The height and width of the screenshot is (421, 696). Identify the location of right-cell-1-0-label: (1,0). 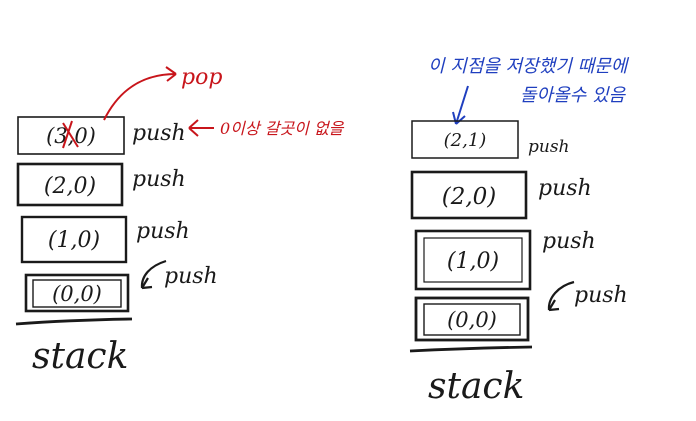
(473, 261).